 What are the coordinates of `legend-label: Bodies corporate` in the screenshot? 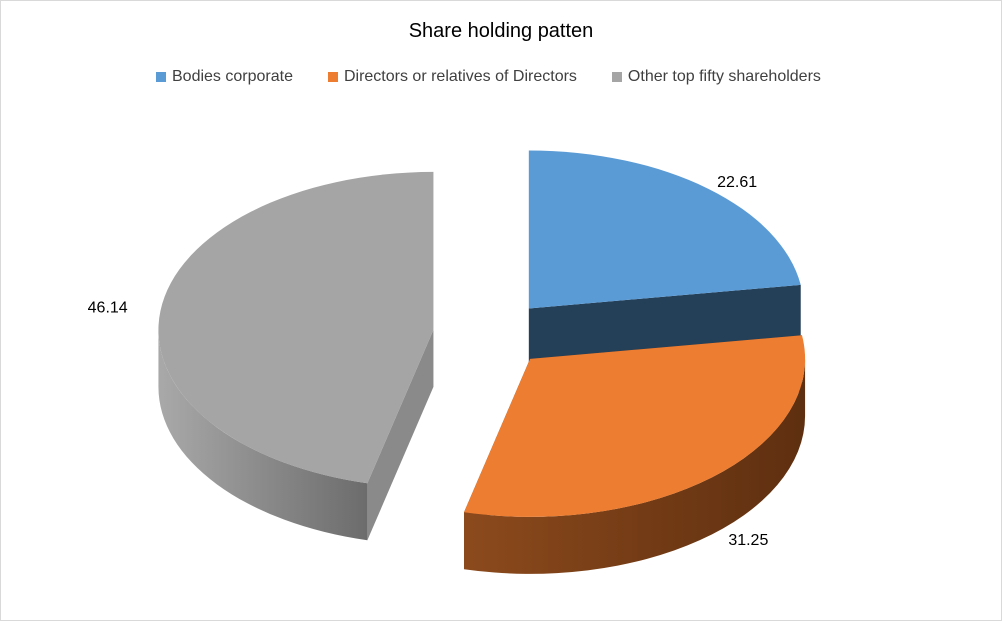 It's located at (232, 76).